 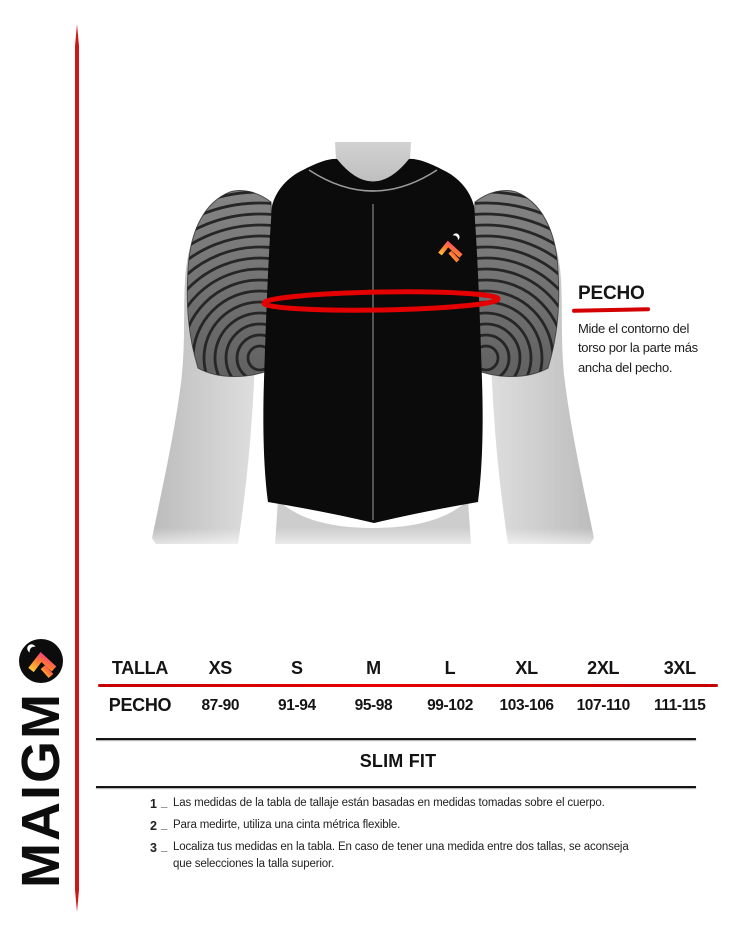 What do you see at coordinates (297, 705) in the screenshot?
I see `value-cell-s: 91-94` at bounding box center [297, 705].